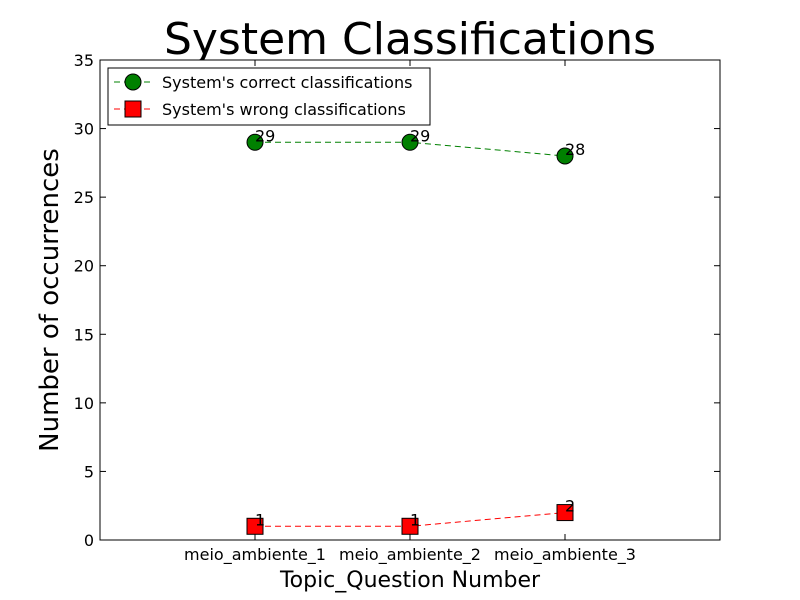  I want to click on y-tick-label: 15, so click(84, 334).